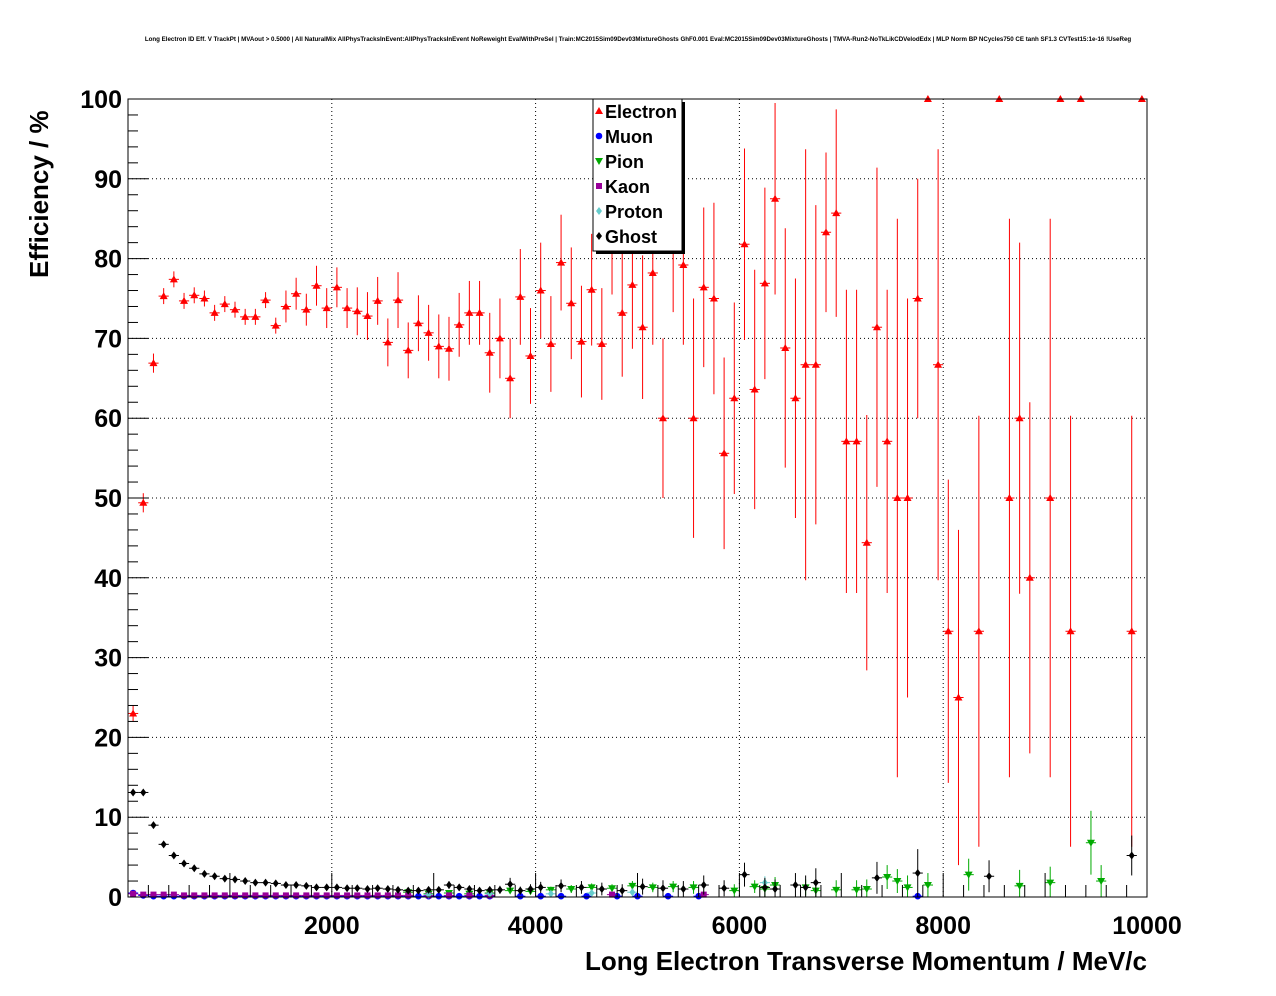 The image size is (1276, 996). Describe the element at coordinates (599, 236) in the screenshot. I see `legend-marker-ghost` at that location.